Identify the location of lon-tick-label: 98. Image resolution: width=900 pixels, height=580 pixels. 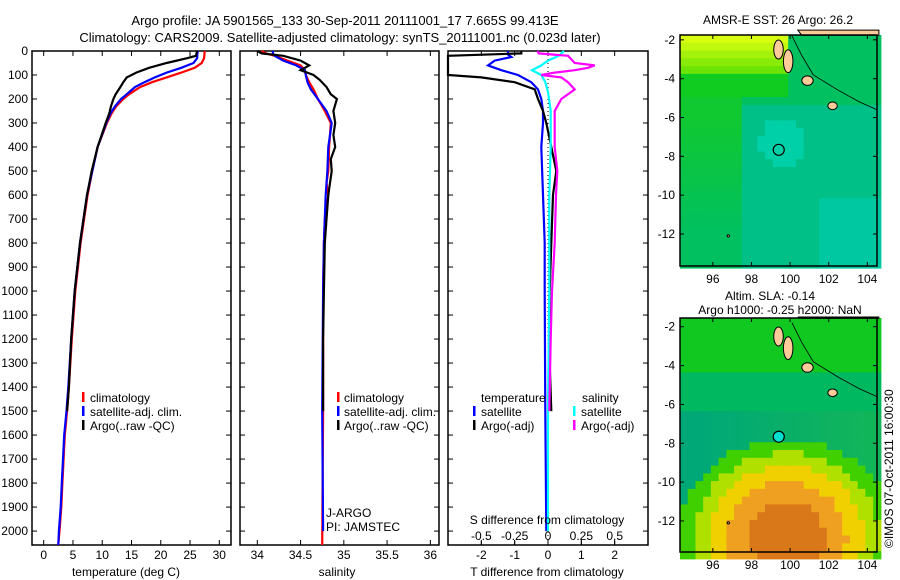
(752, 565).